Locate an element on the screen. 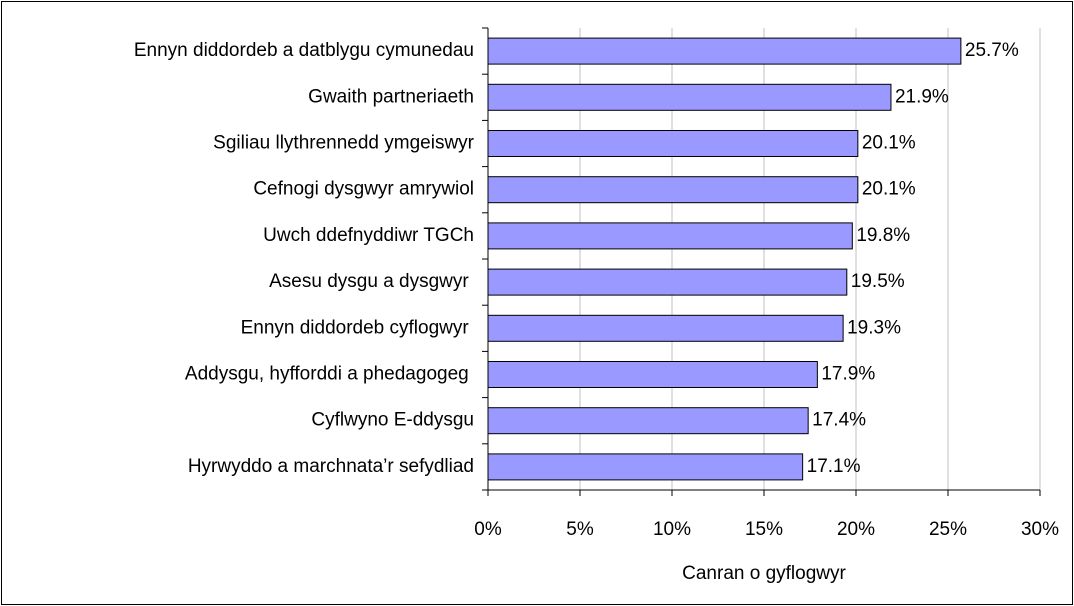 Image resolution: width=1074 pixels, height=606 pixels. x-tick-label: 5% is located at coordinates (580, 529).